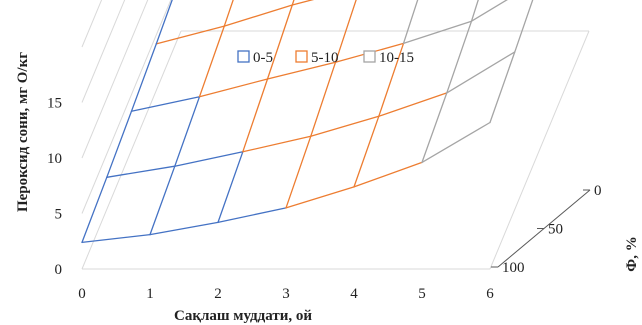 Image resolution: width=642 pixels, height=325 pixels. Describe the element at coordinates (82, 294) in the screenshot. I see `x-tick-label: 0` at that location.